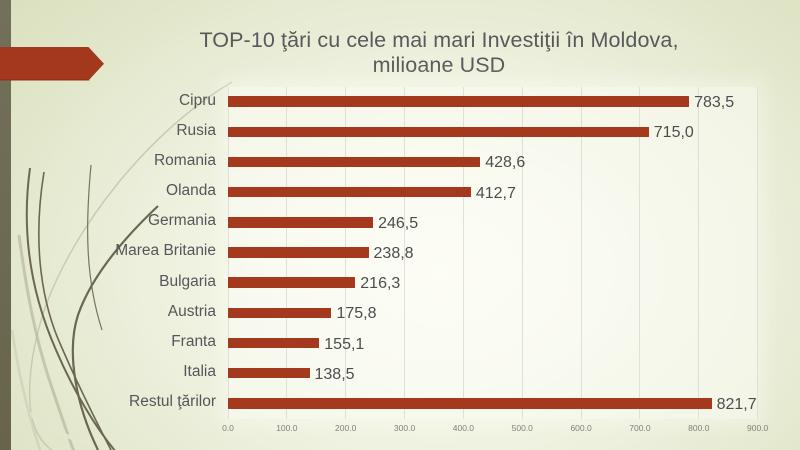  I want to click on value-label: 246,5, so click(398, 223).